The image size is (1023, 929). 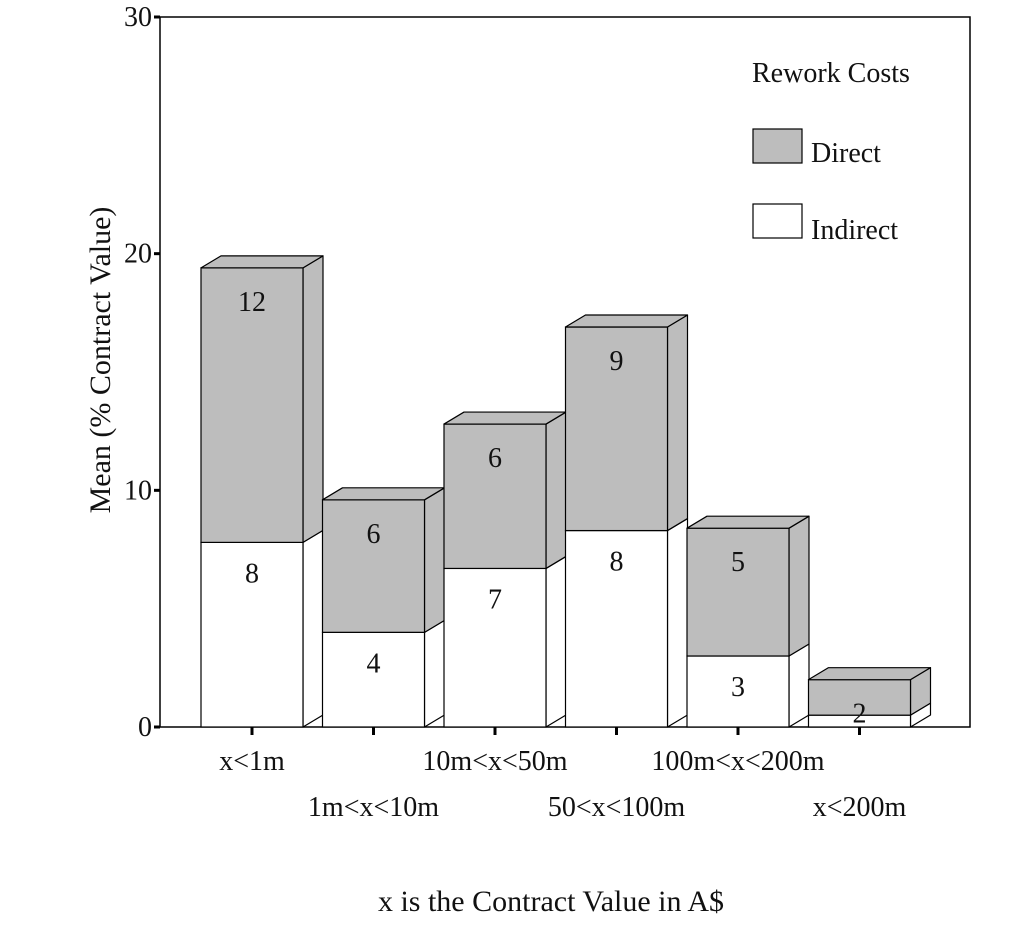 What do you see at coordinates (860, 807) in the screenshot?
I see `x-tick-label: x<200m` at bounding box center [860, 807].